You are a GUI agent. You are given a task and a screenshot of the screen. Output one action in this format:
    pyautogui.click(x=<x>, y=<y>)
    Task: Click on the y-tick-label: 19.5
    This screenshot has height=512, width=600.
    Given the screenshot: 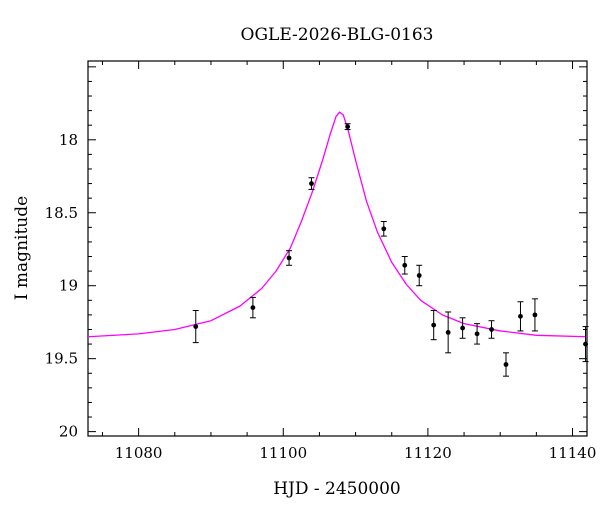 What is the action you would take?
    pyautogui.click(x=61, y=359)
    